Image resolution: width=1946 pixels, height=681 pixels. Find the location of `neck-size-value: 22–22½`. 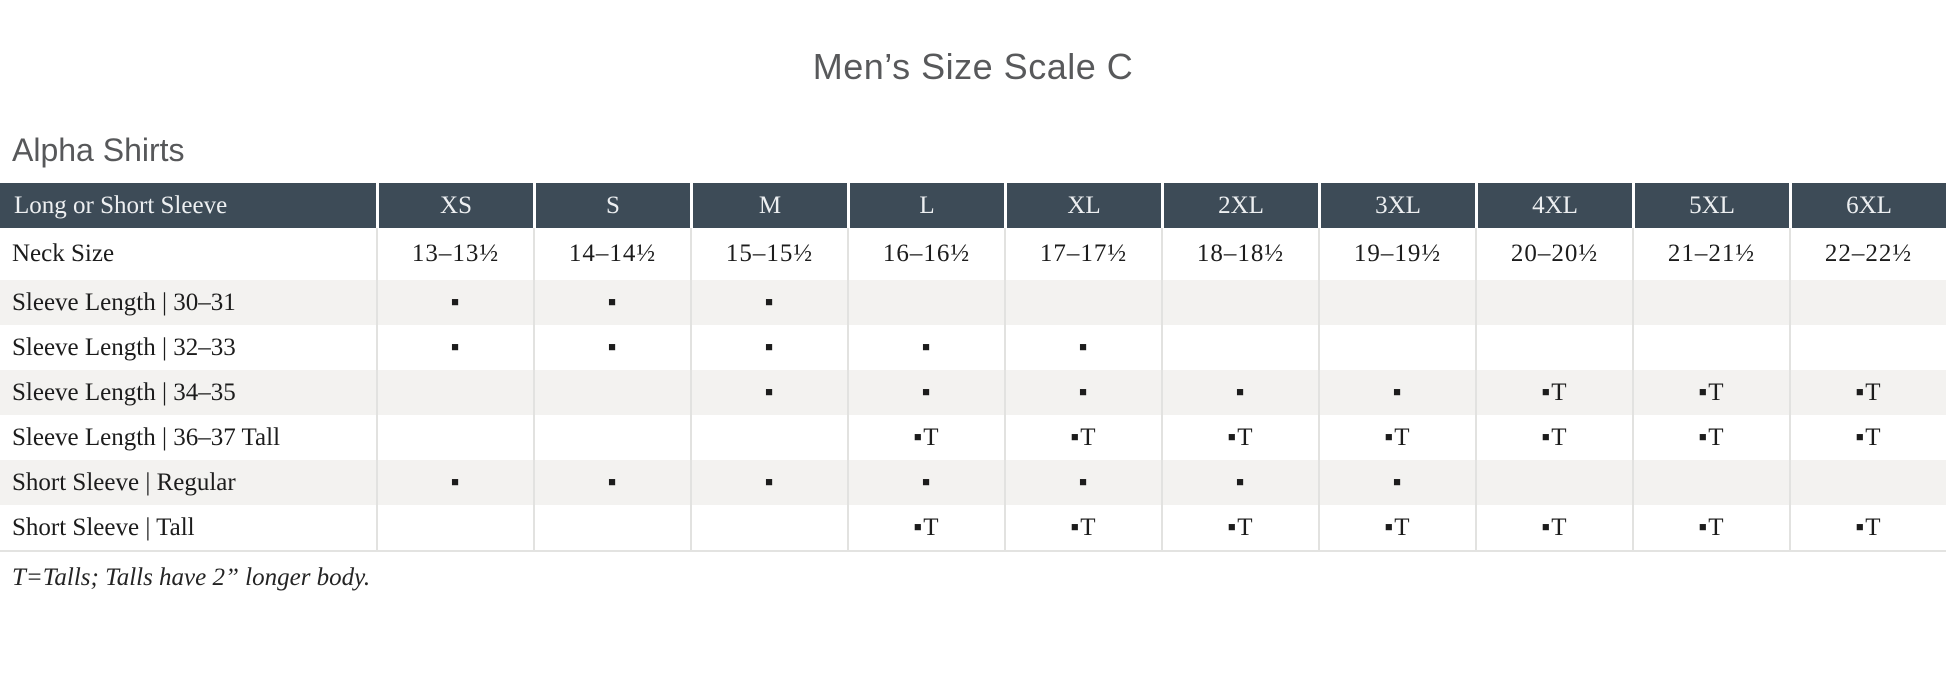

neck-size-value: 22–22½ is located at coordinates (1867, 254).